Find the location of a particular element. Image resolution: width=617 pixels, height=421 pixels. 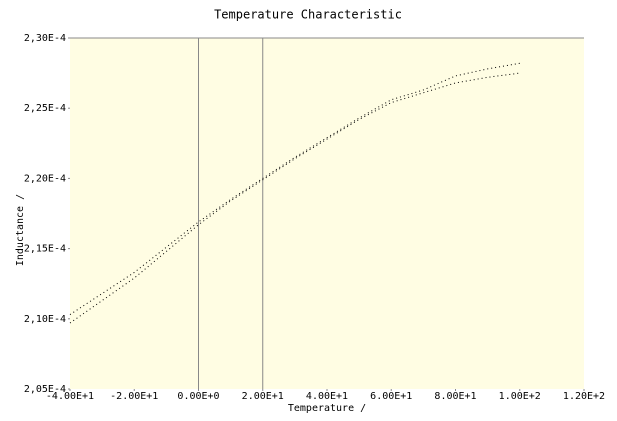

y-tick-label: 2,05E-4 is located at coordinates (45, 389).